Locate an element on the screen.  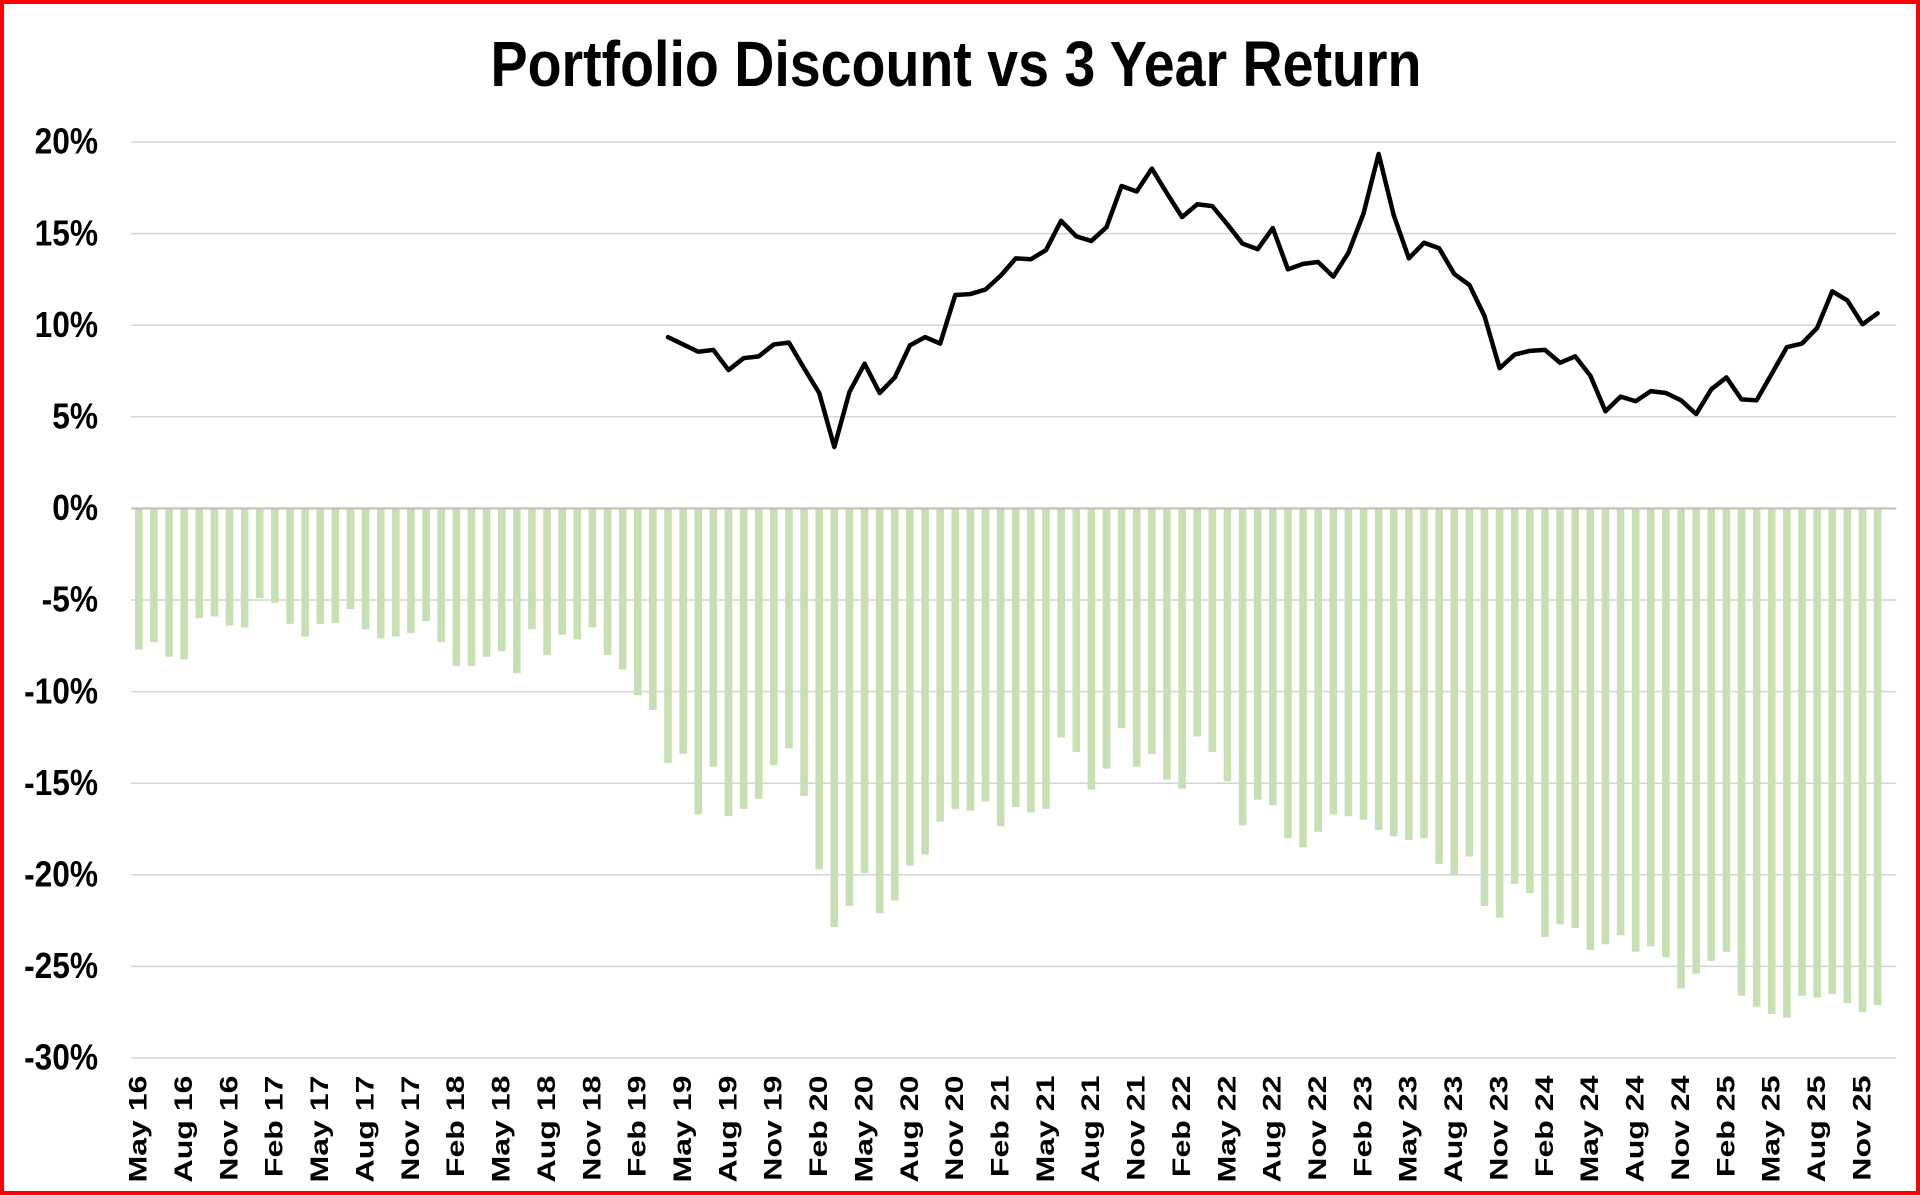
svg-text: Feb 20 is located at coordinates (819, 1127).